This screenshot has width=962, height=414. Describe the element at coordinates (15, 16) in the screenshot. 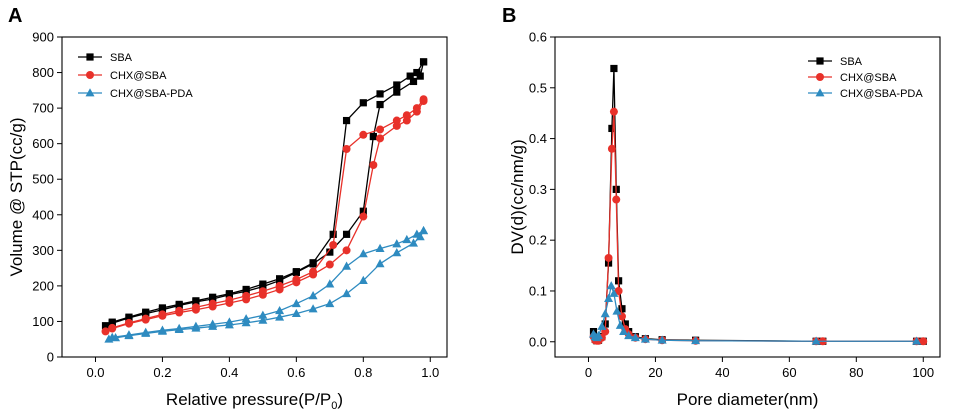

I see `panel-label: A` at that location.